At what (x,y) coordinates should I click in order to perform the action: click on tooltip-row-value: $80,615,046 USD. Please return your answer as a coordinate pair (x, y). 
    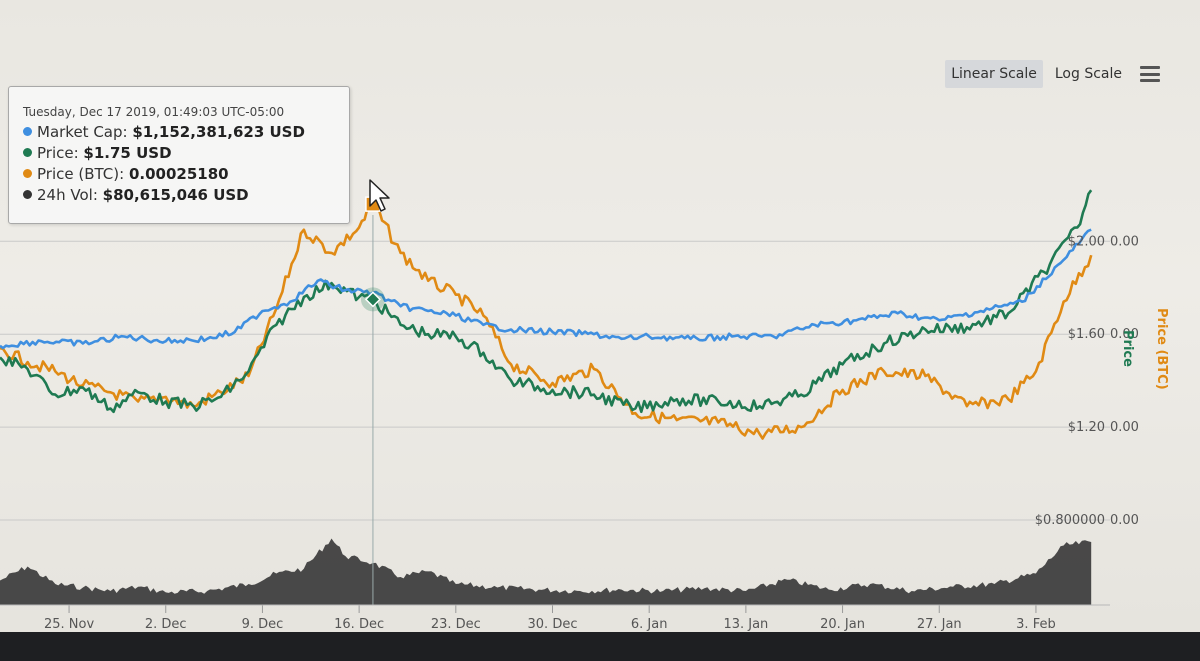
    Looking at the image, I should click on (175, 195).